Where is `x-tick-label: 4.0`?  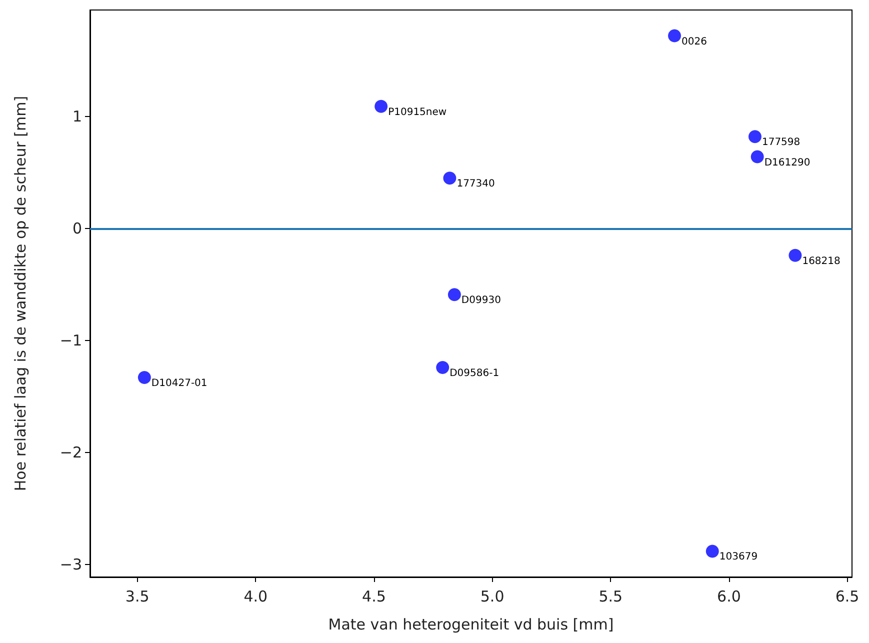
x-tick-label: 4.0 is located at coordinates (256, 597).